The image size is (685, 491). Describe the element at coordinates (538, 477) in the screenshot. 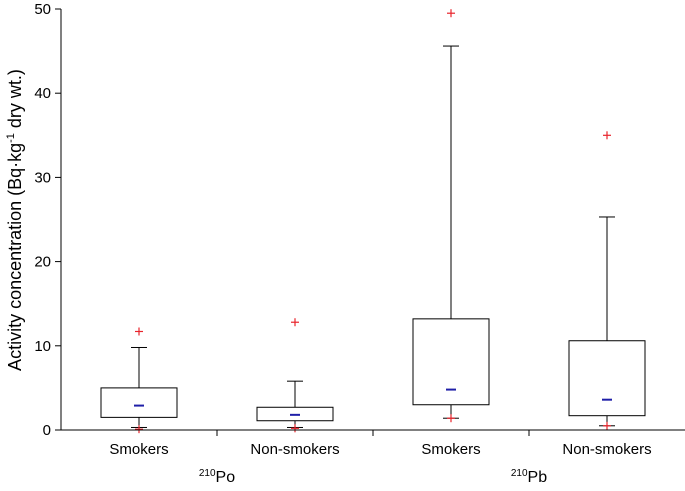

I see `group-label-isotope: Pb` at that location.